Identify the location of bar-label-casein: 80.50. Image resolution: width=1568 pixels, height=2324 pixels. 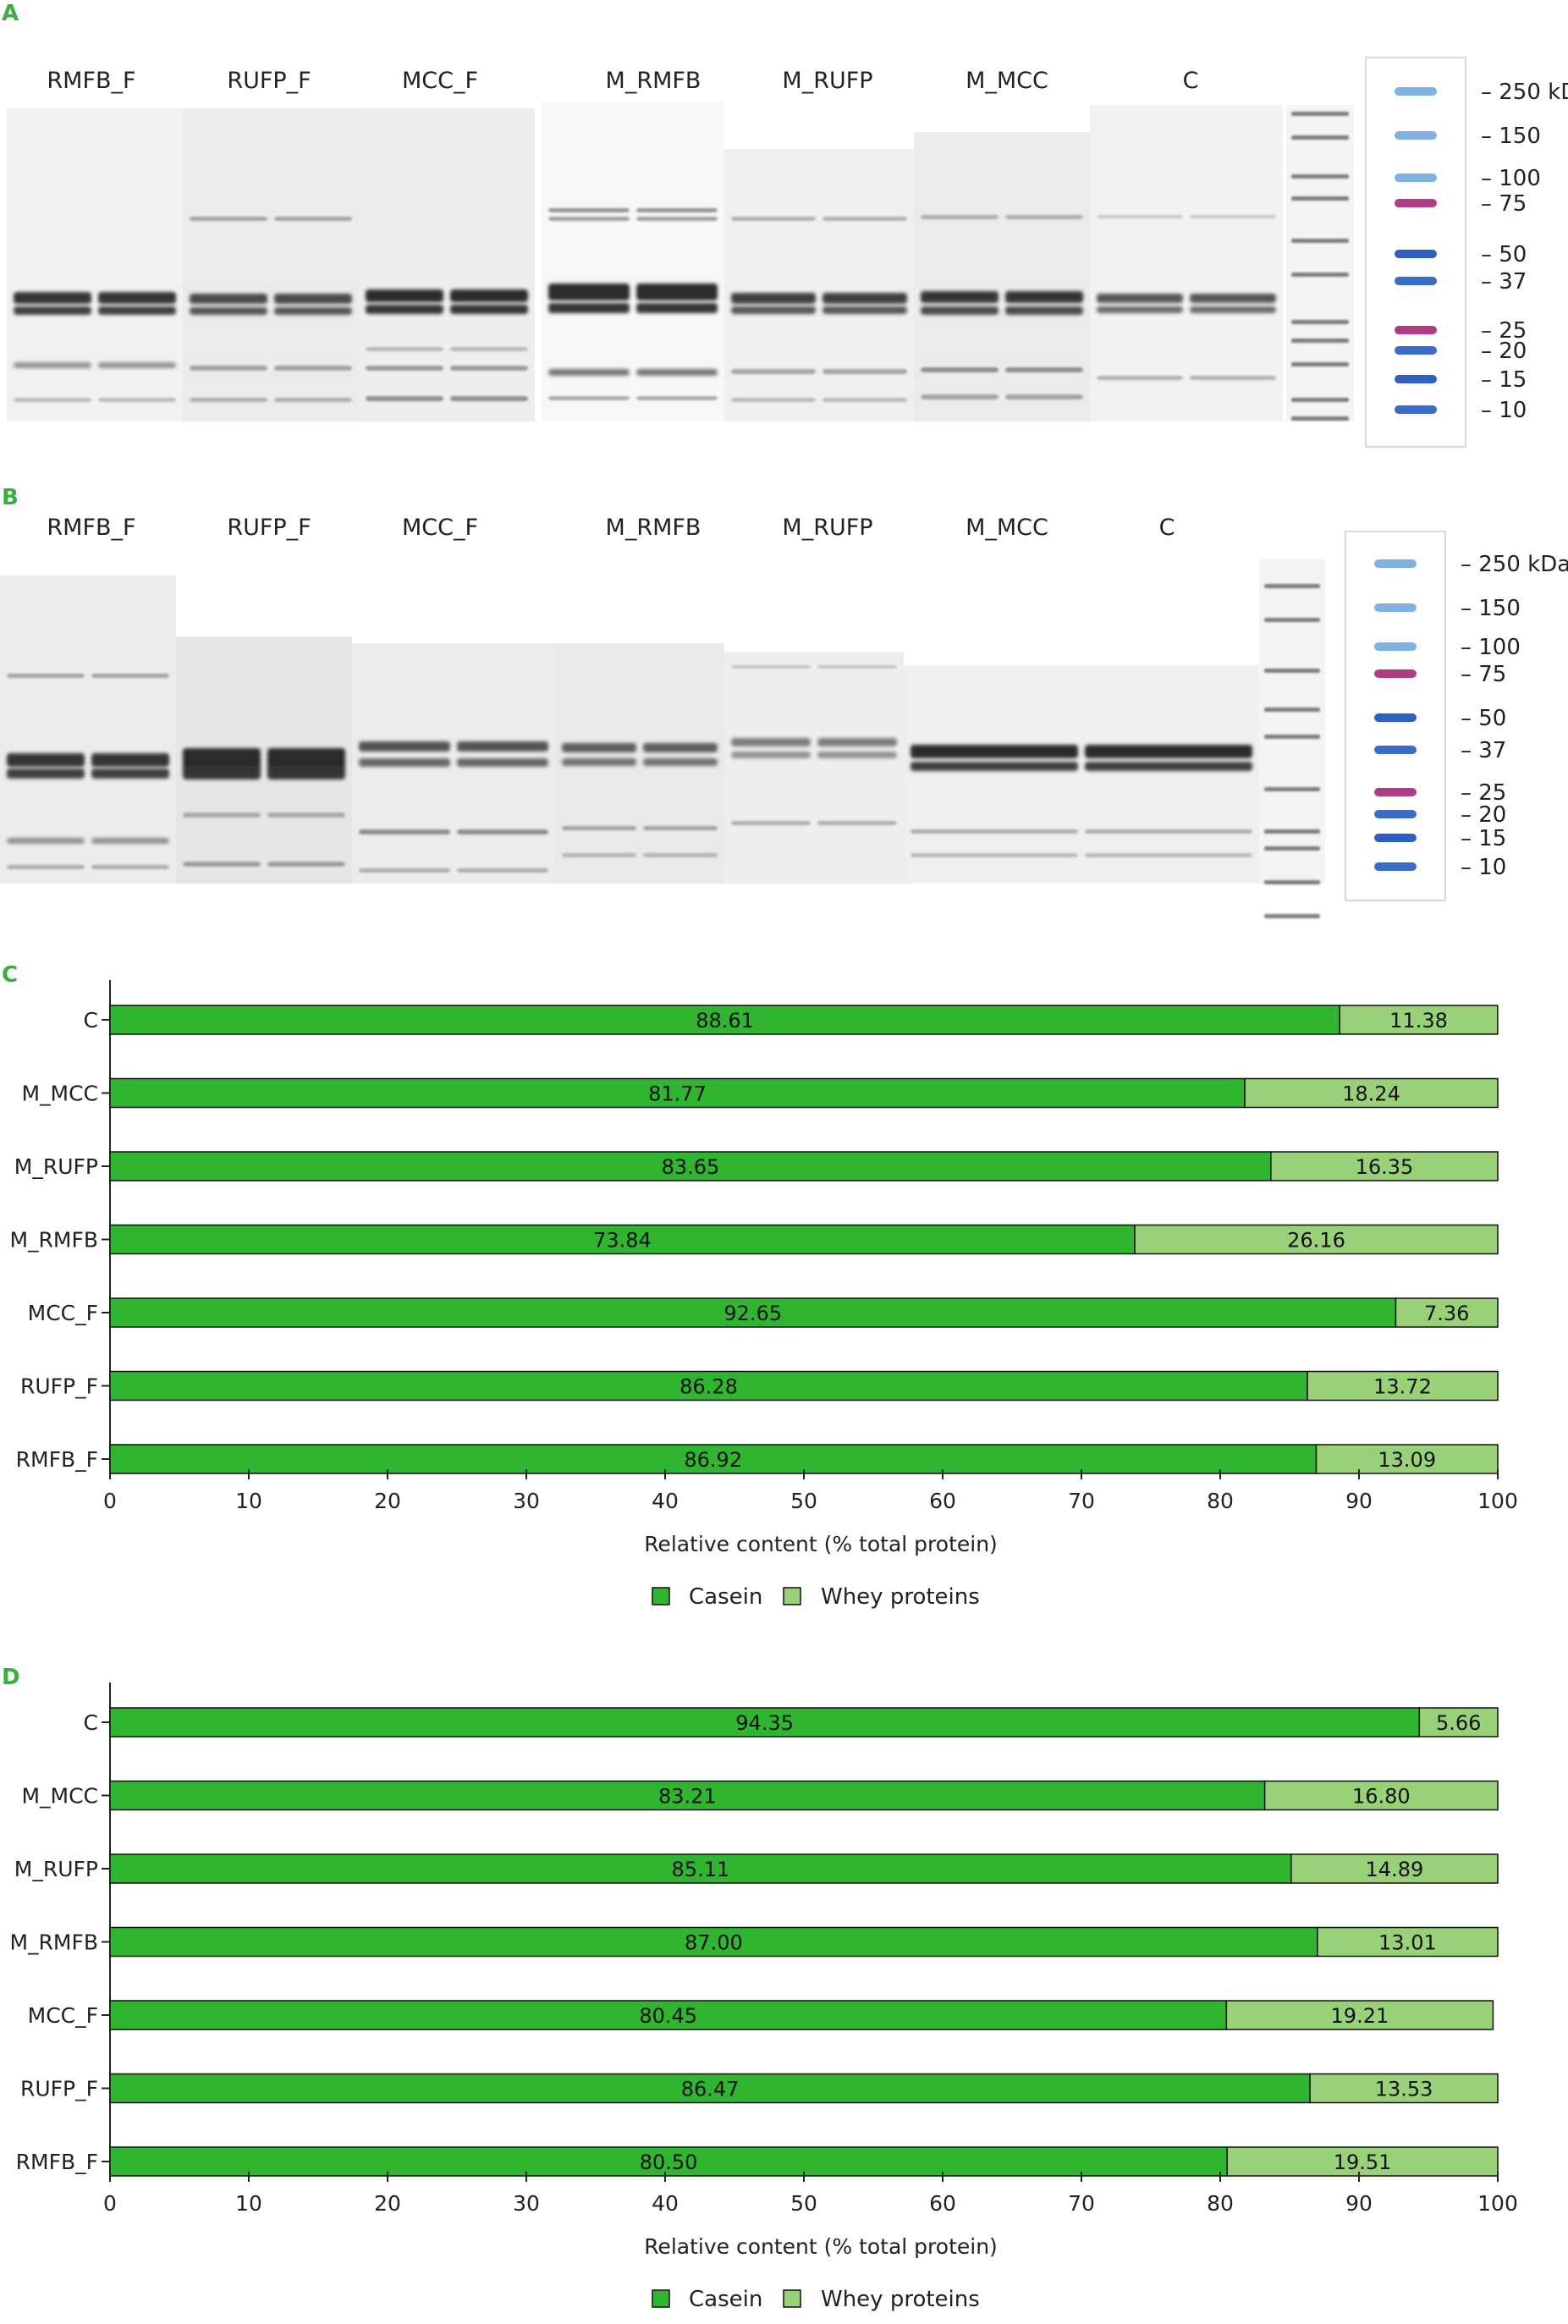
(669, 2162).